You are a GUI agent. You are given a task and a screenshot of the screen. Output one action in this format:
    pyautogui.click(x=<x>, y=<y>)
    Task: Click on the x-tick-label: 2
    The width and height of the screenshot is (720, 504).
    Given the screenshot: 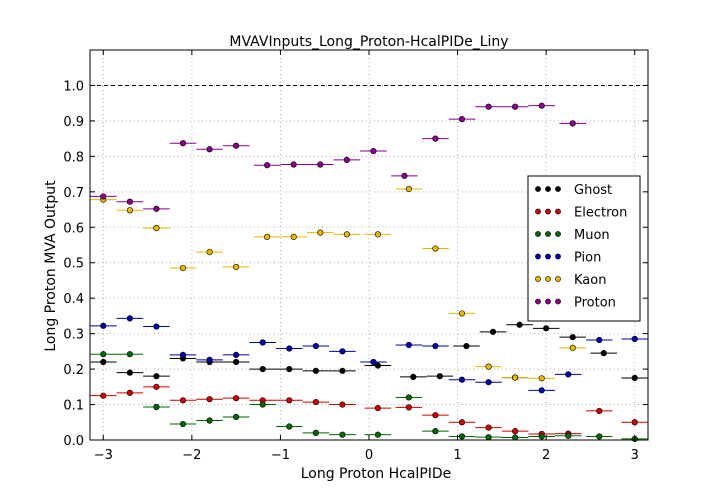 What is the action you would take?
    pyautogui.click(x=546, y=455)
    